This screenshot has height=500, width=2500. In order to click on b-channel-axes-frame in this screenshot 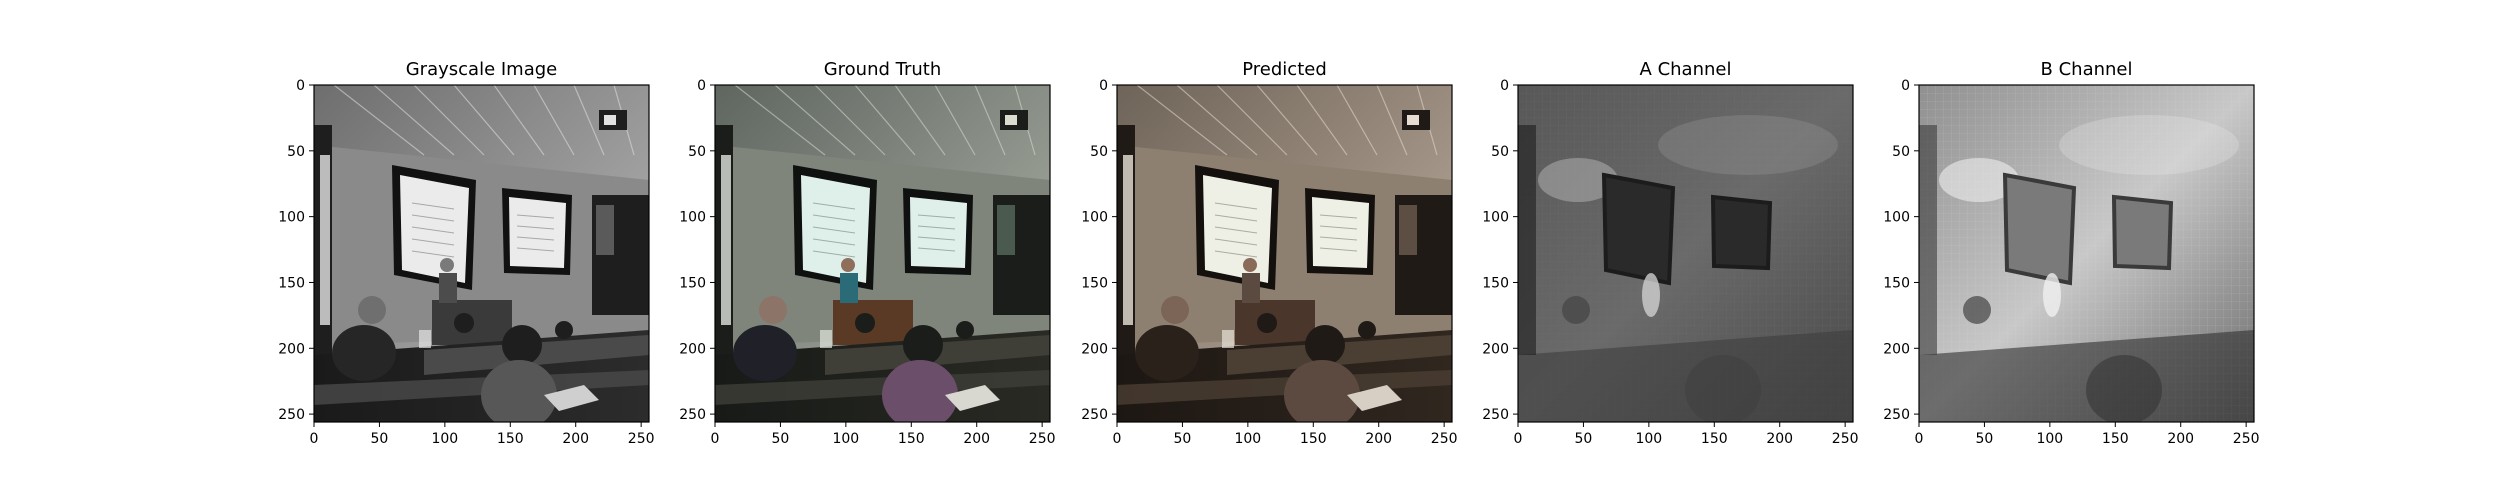, I will do `click(2086, 253)`.